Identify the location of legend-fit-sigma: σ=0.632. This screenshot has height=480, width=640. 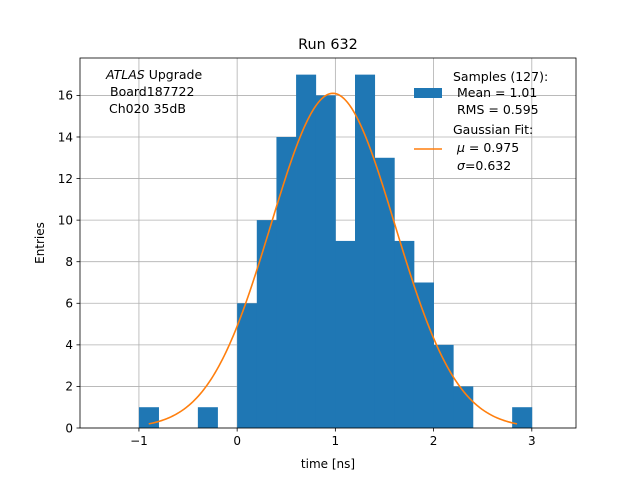
(484, 165).